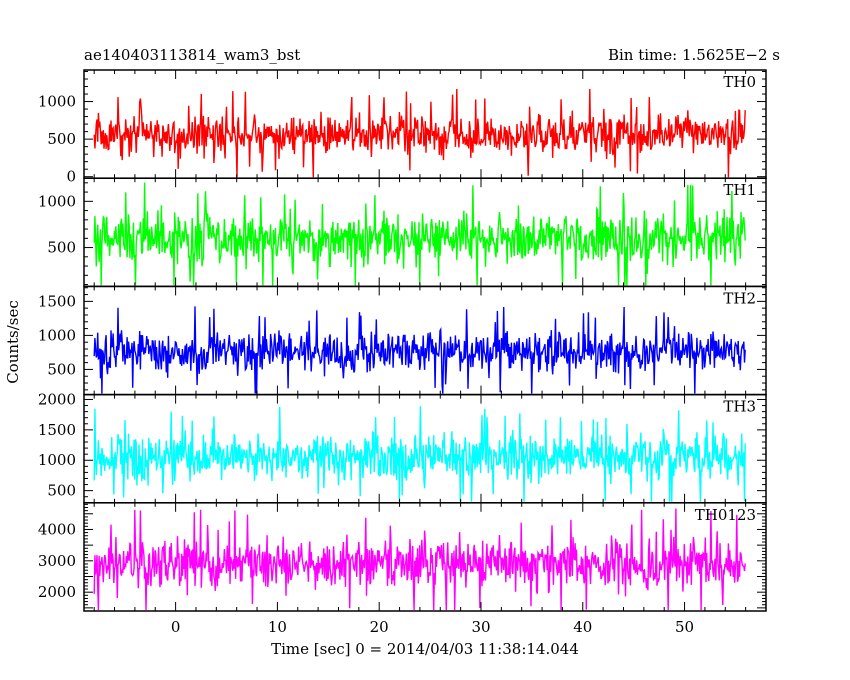 The image size is (850, 680). I want to click on x-axis: 0 10 20 30 40 50, so click(432, 627).